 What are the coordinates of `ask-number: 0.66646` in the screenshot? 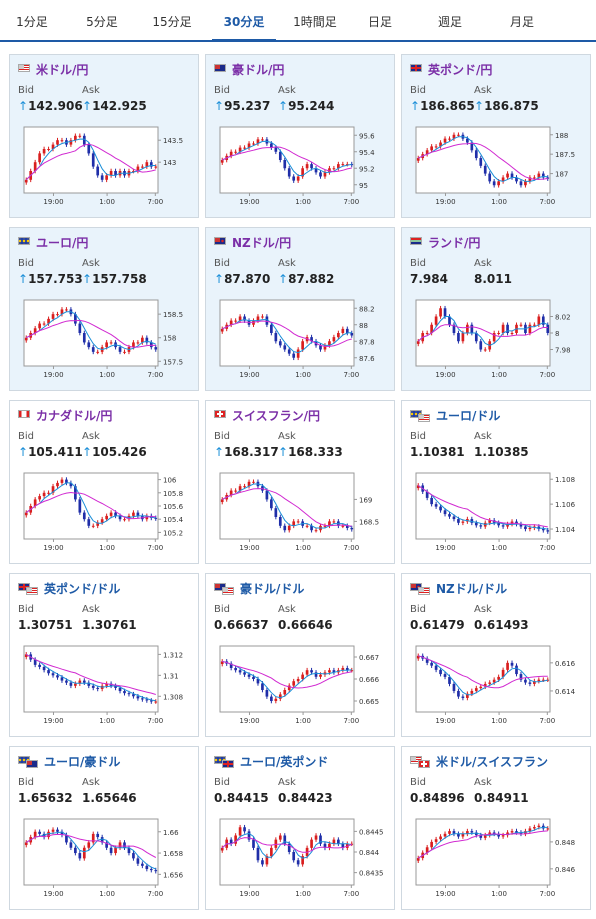 It's located at (305, 625).